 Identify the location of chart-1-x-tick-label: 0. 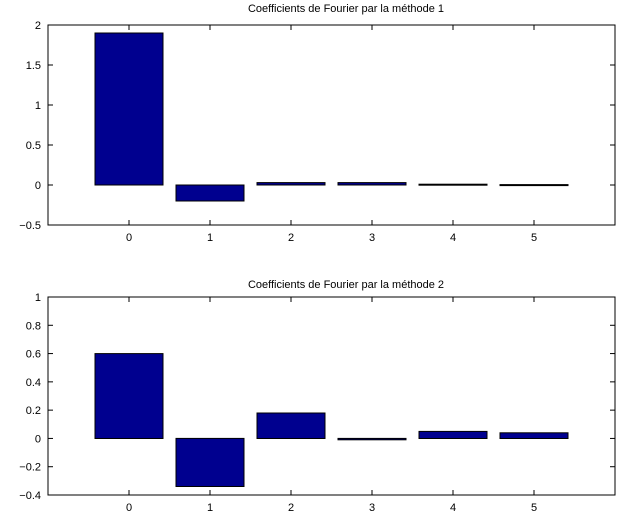
(129, 238).